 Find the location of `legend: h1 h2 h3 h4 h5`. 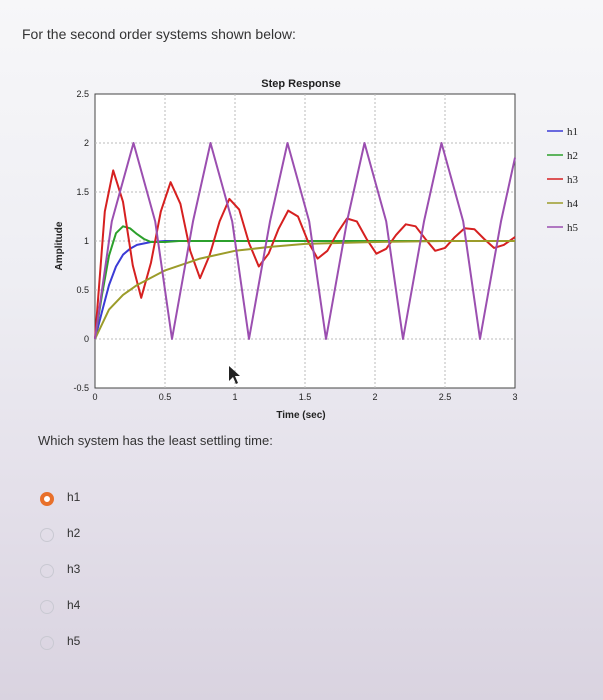

legend: h1 h2 h3 h4 h5 is located at coordinates (563, 180).